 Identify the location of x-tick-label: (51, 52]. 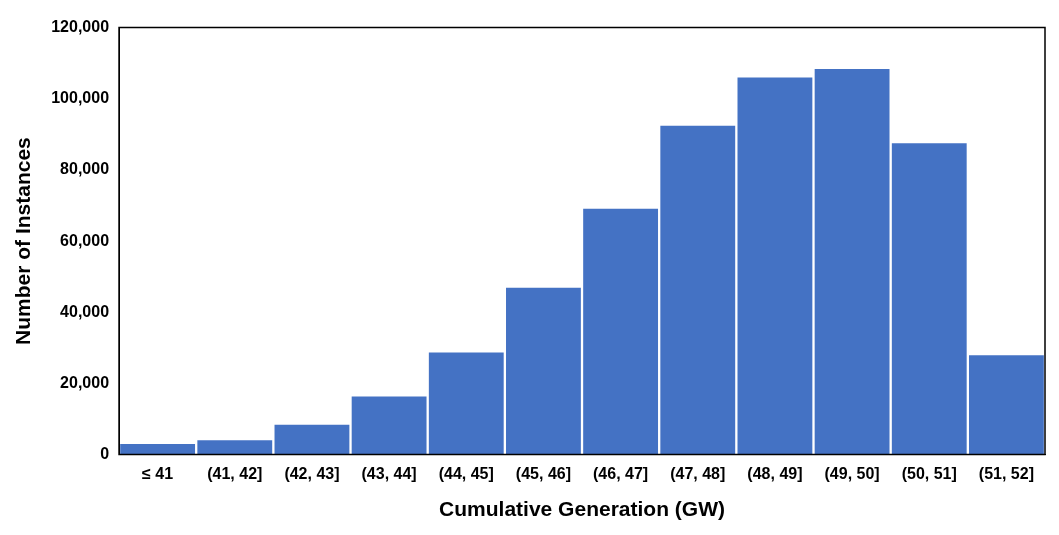
(1006, 473).